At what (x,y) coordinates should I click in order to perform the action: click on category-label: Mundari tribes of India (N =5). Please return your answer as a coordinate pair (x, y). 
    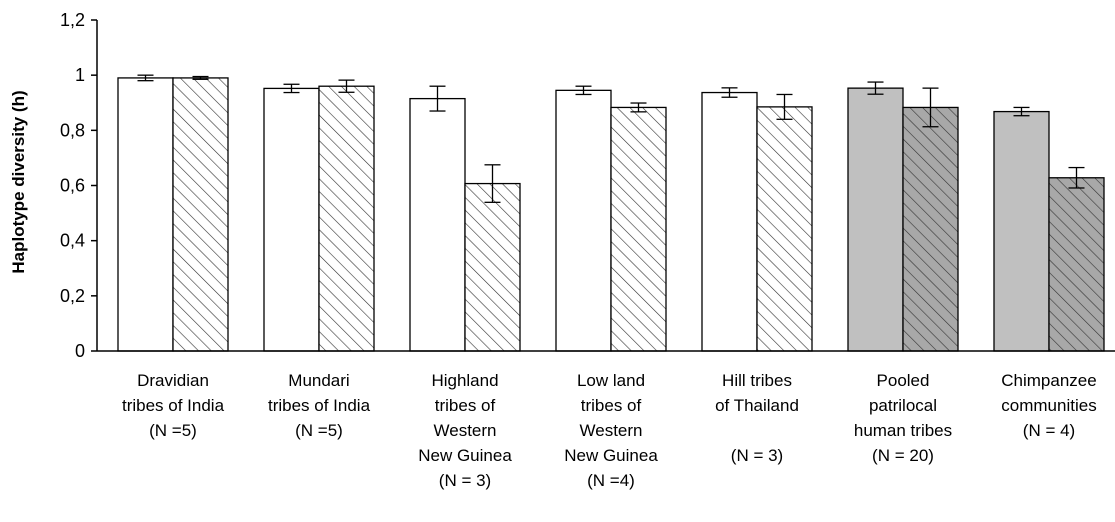
    Looking at the image, I should click on (319, 405).